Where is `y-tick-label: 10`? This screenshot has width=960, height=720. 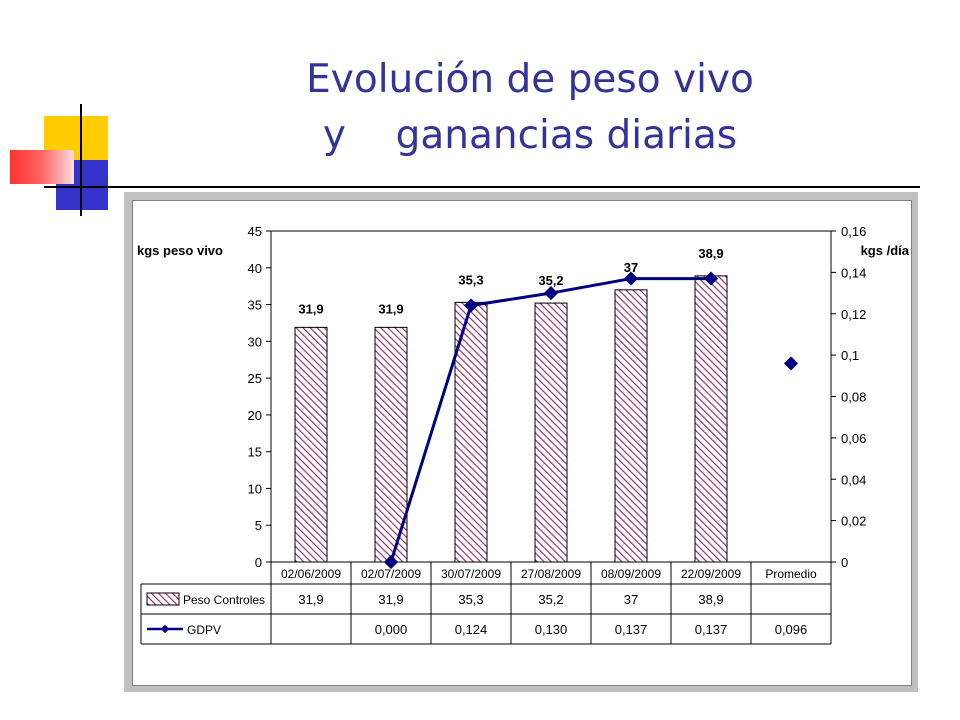 y-tick-label: 10 is located at coordinates (255, 488).